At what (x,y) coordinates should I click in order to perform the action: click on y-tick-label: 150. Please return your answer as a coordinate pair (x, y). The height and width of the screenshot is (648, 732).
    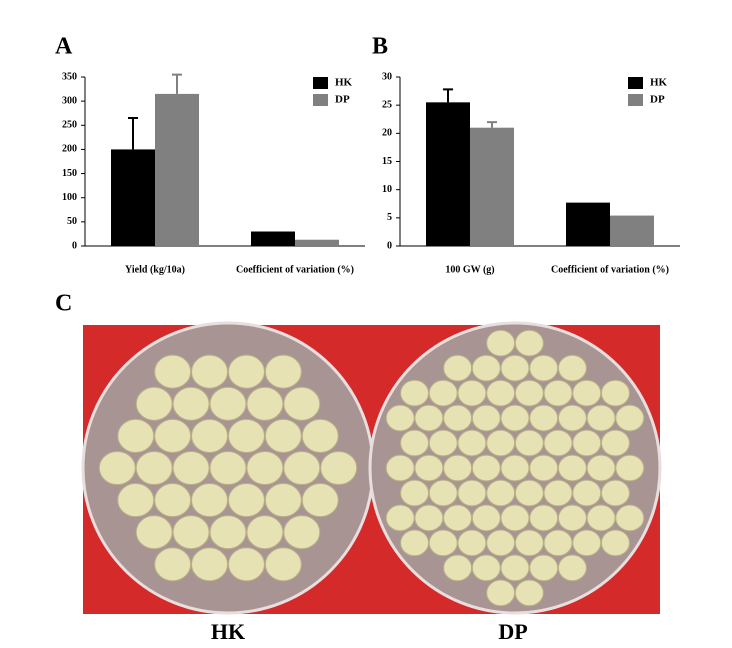
    Looking at the image, I should click on (69, 173).